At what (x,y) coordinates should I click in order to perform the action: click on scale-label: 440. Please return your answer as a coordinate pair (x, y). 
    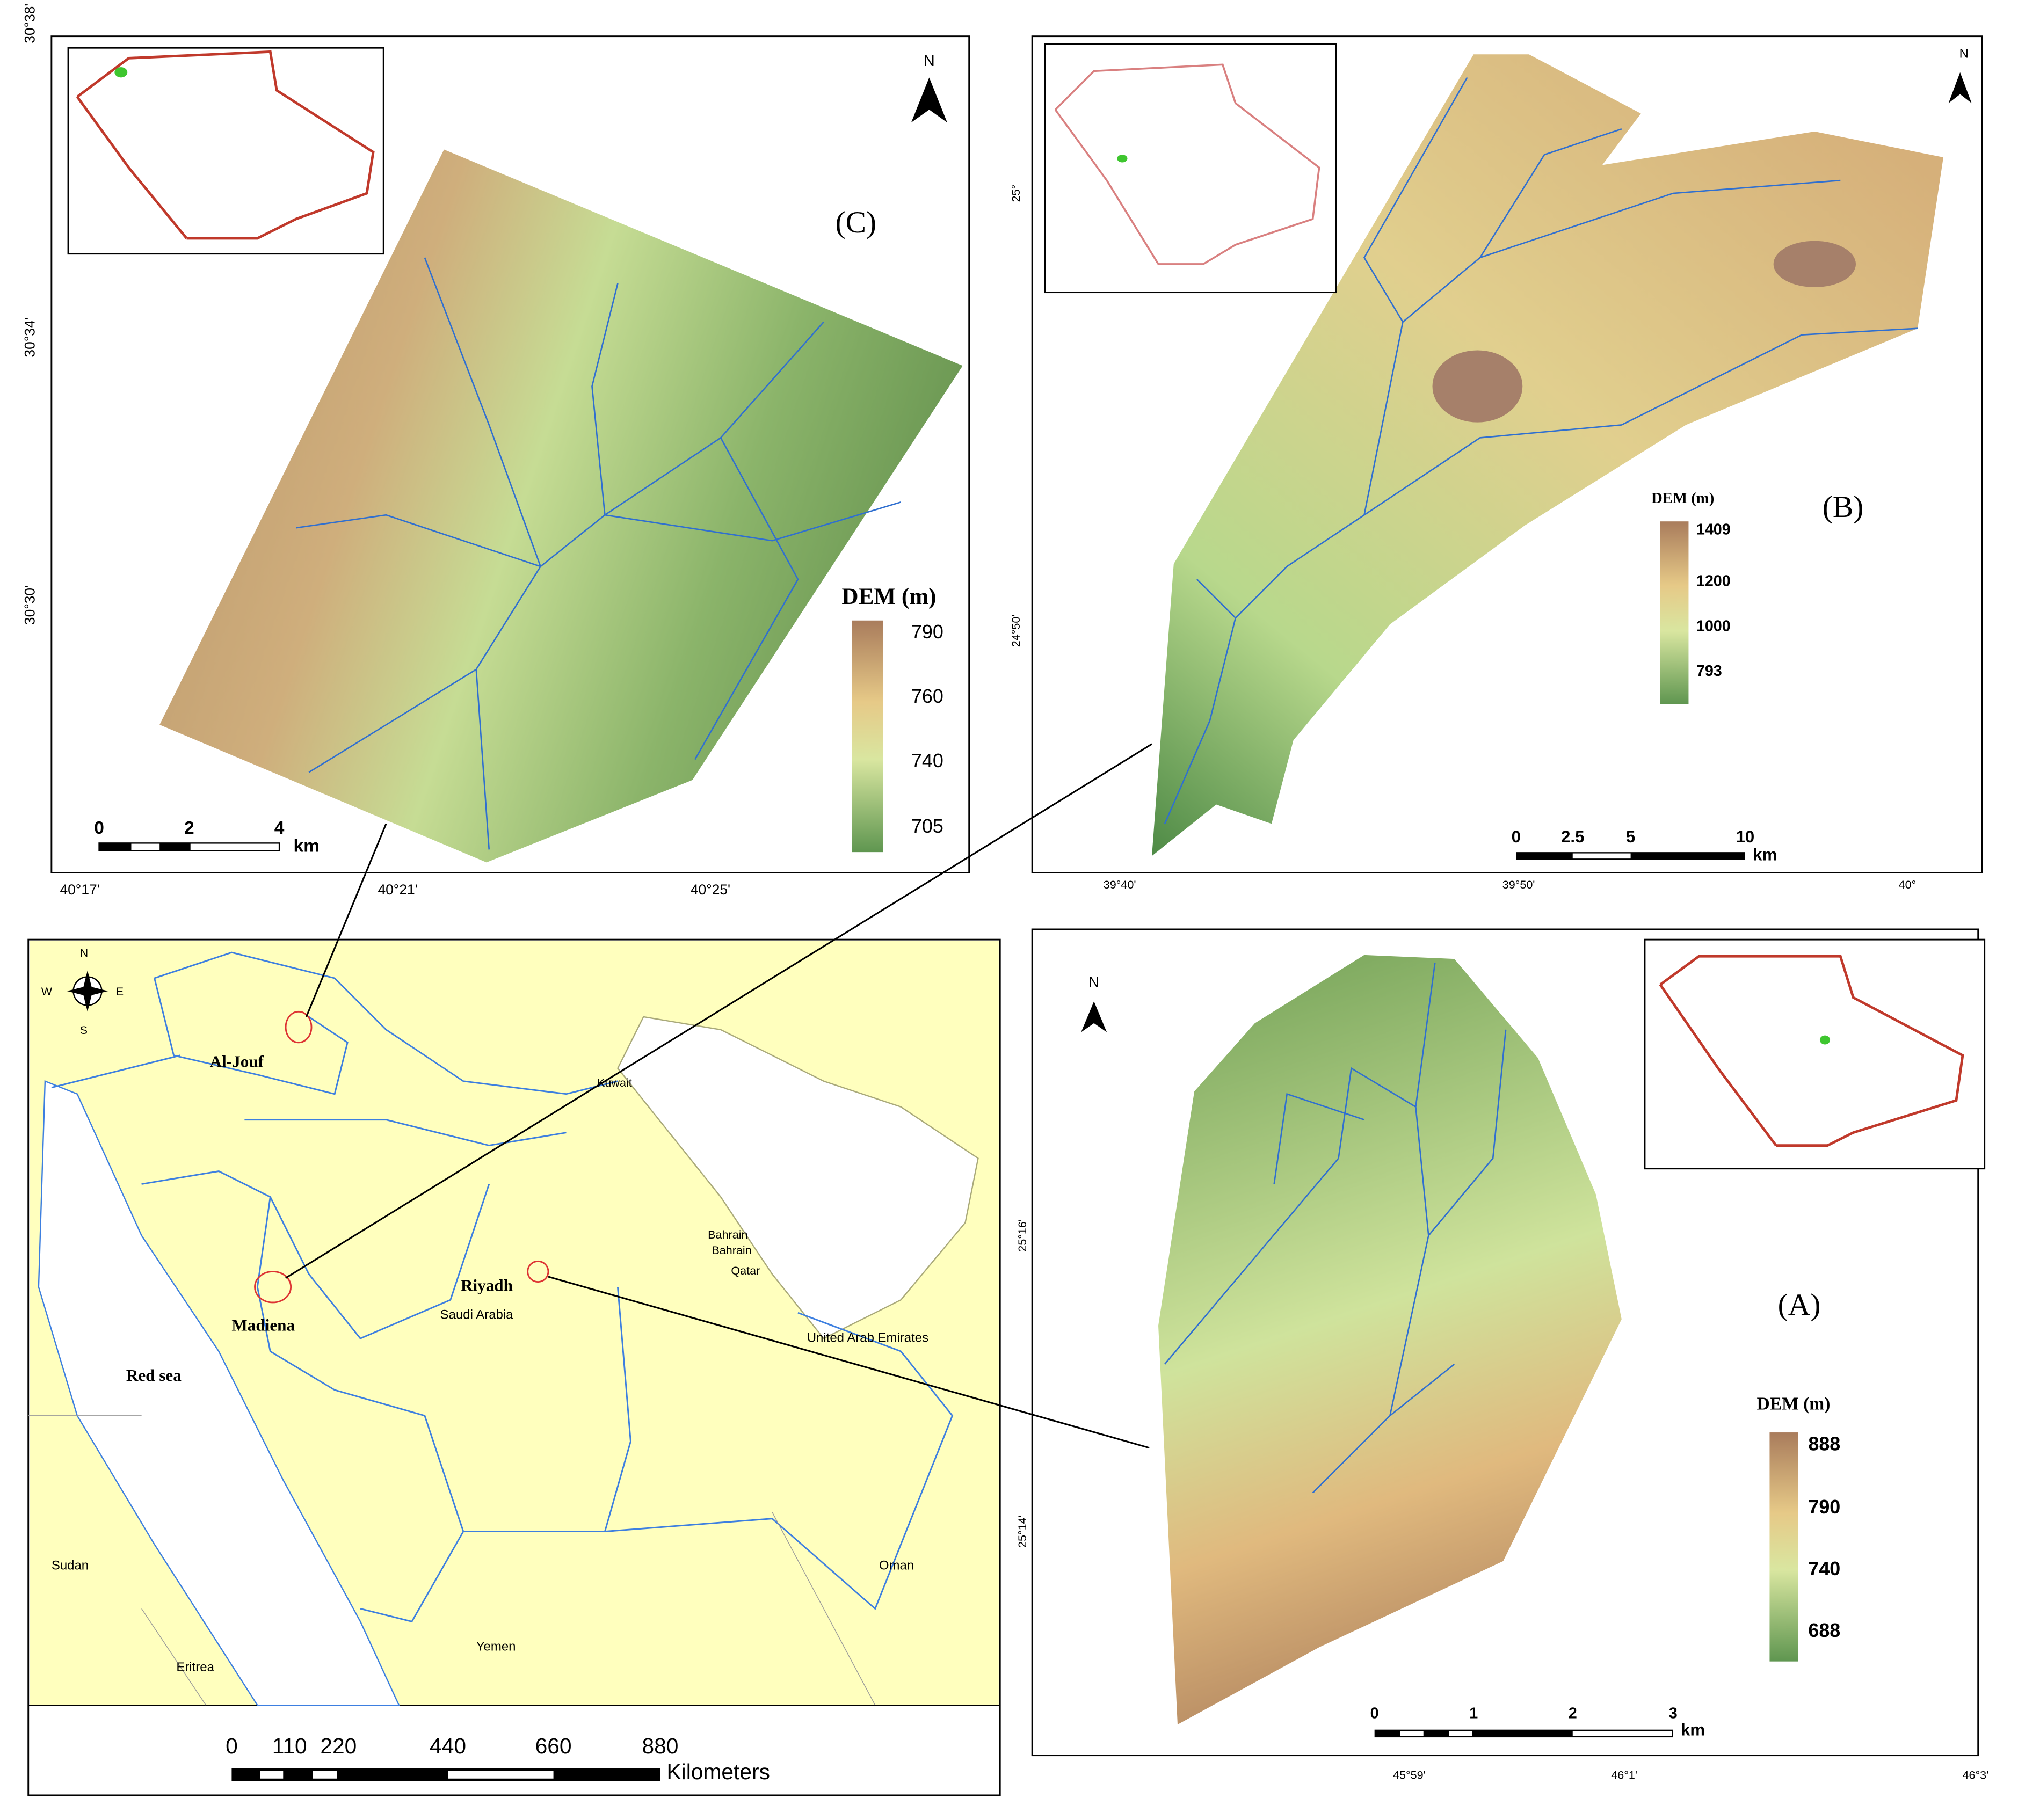
    Looking at the image, I should click on (448, 1746).